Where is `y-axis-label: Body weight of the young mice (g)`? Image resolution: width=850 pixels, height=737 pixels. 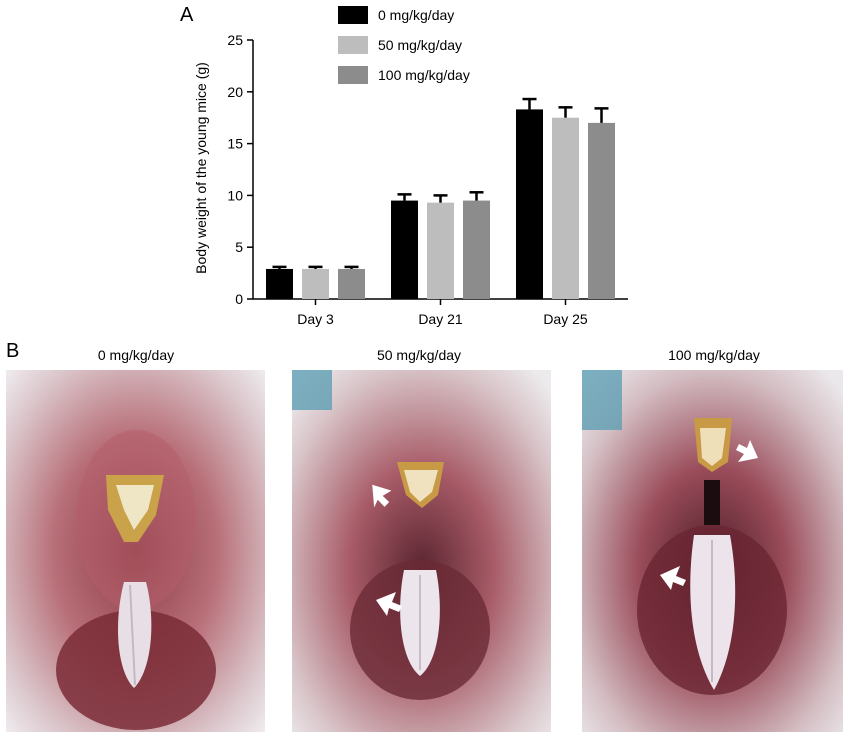 y-axis-label: Body weight of the young mice (g) is located at coordinates (201, 168).